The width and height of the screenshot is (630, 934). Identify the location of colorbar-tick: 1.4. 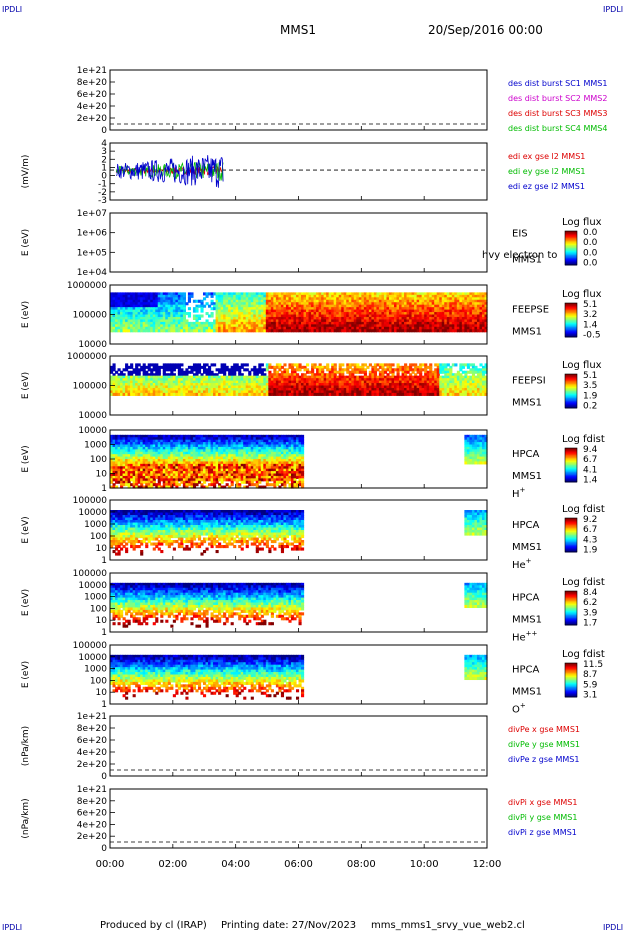
(590, 481).